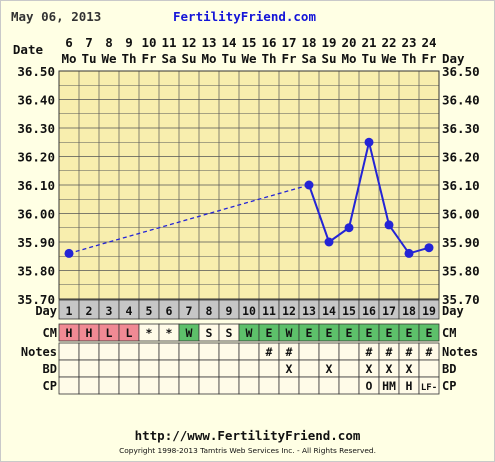  What do you see at coordinates (36, 157) in the screenshot?
I see `y-tick-label-left: 36.20` at bounding box center [36, 157].